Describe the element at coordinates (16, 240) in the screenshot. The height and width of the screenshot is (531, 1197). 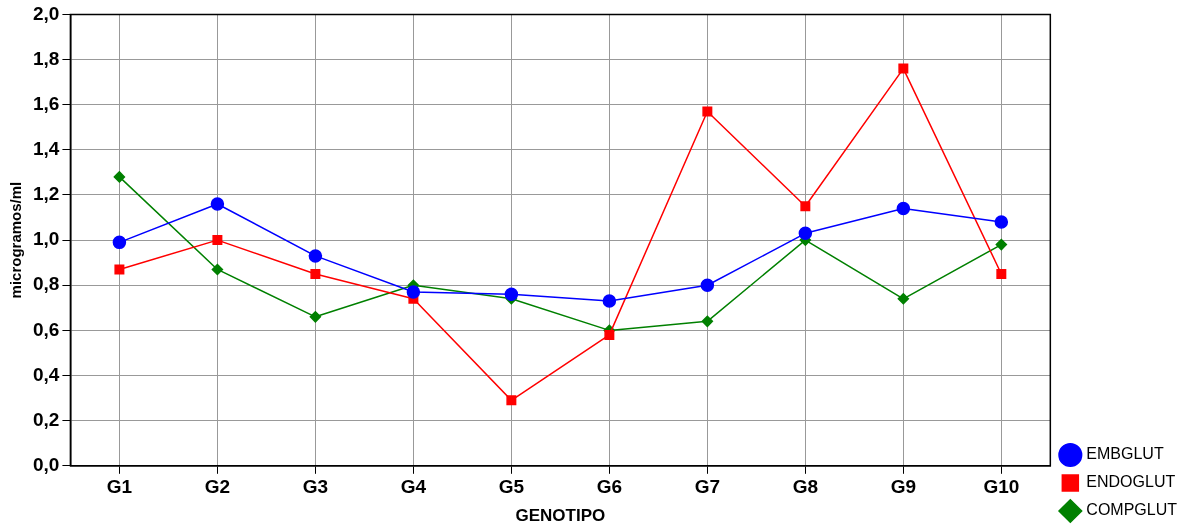
I see `y-axis-title: microgramos/ml` at that location.